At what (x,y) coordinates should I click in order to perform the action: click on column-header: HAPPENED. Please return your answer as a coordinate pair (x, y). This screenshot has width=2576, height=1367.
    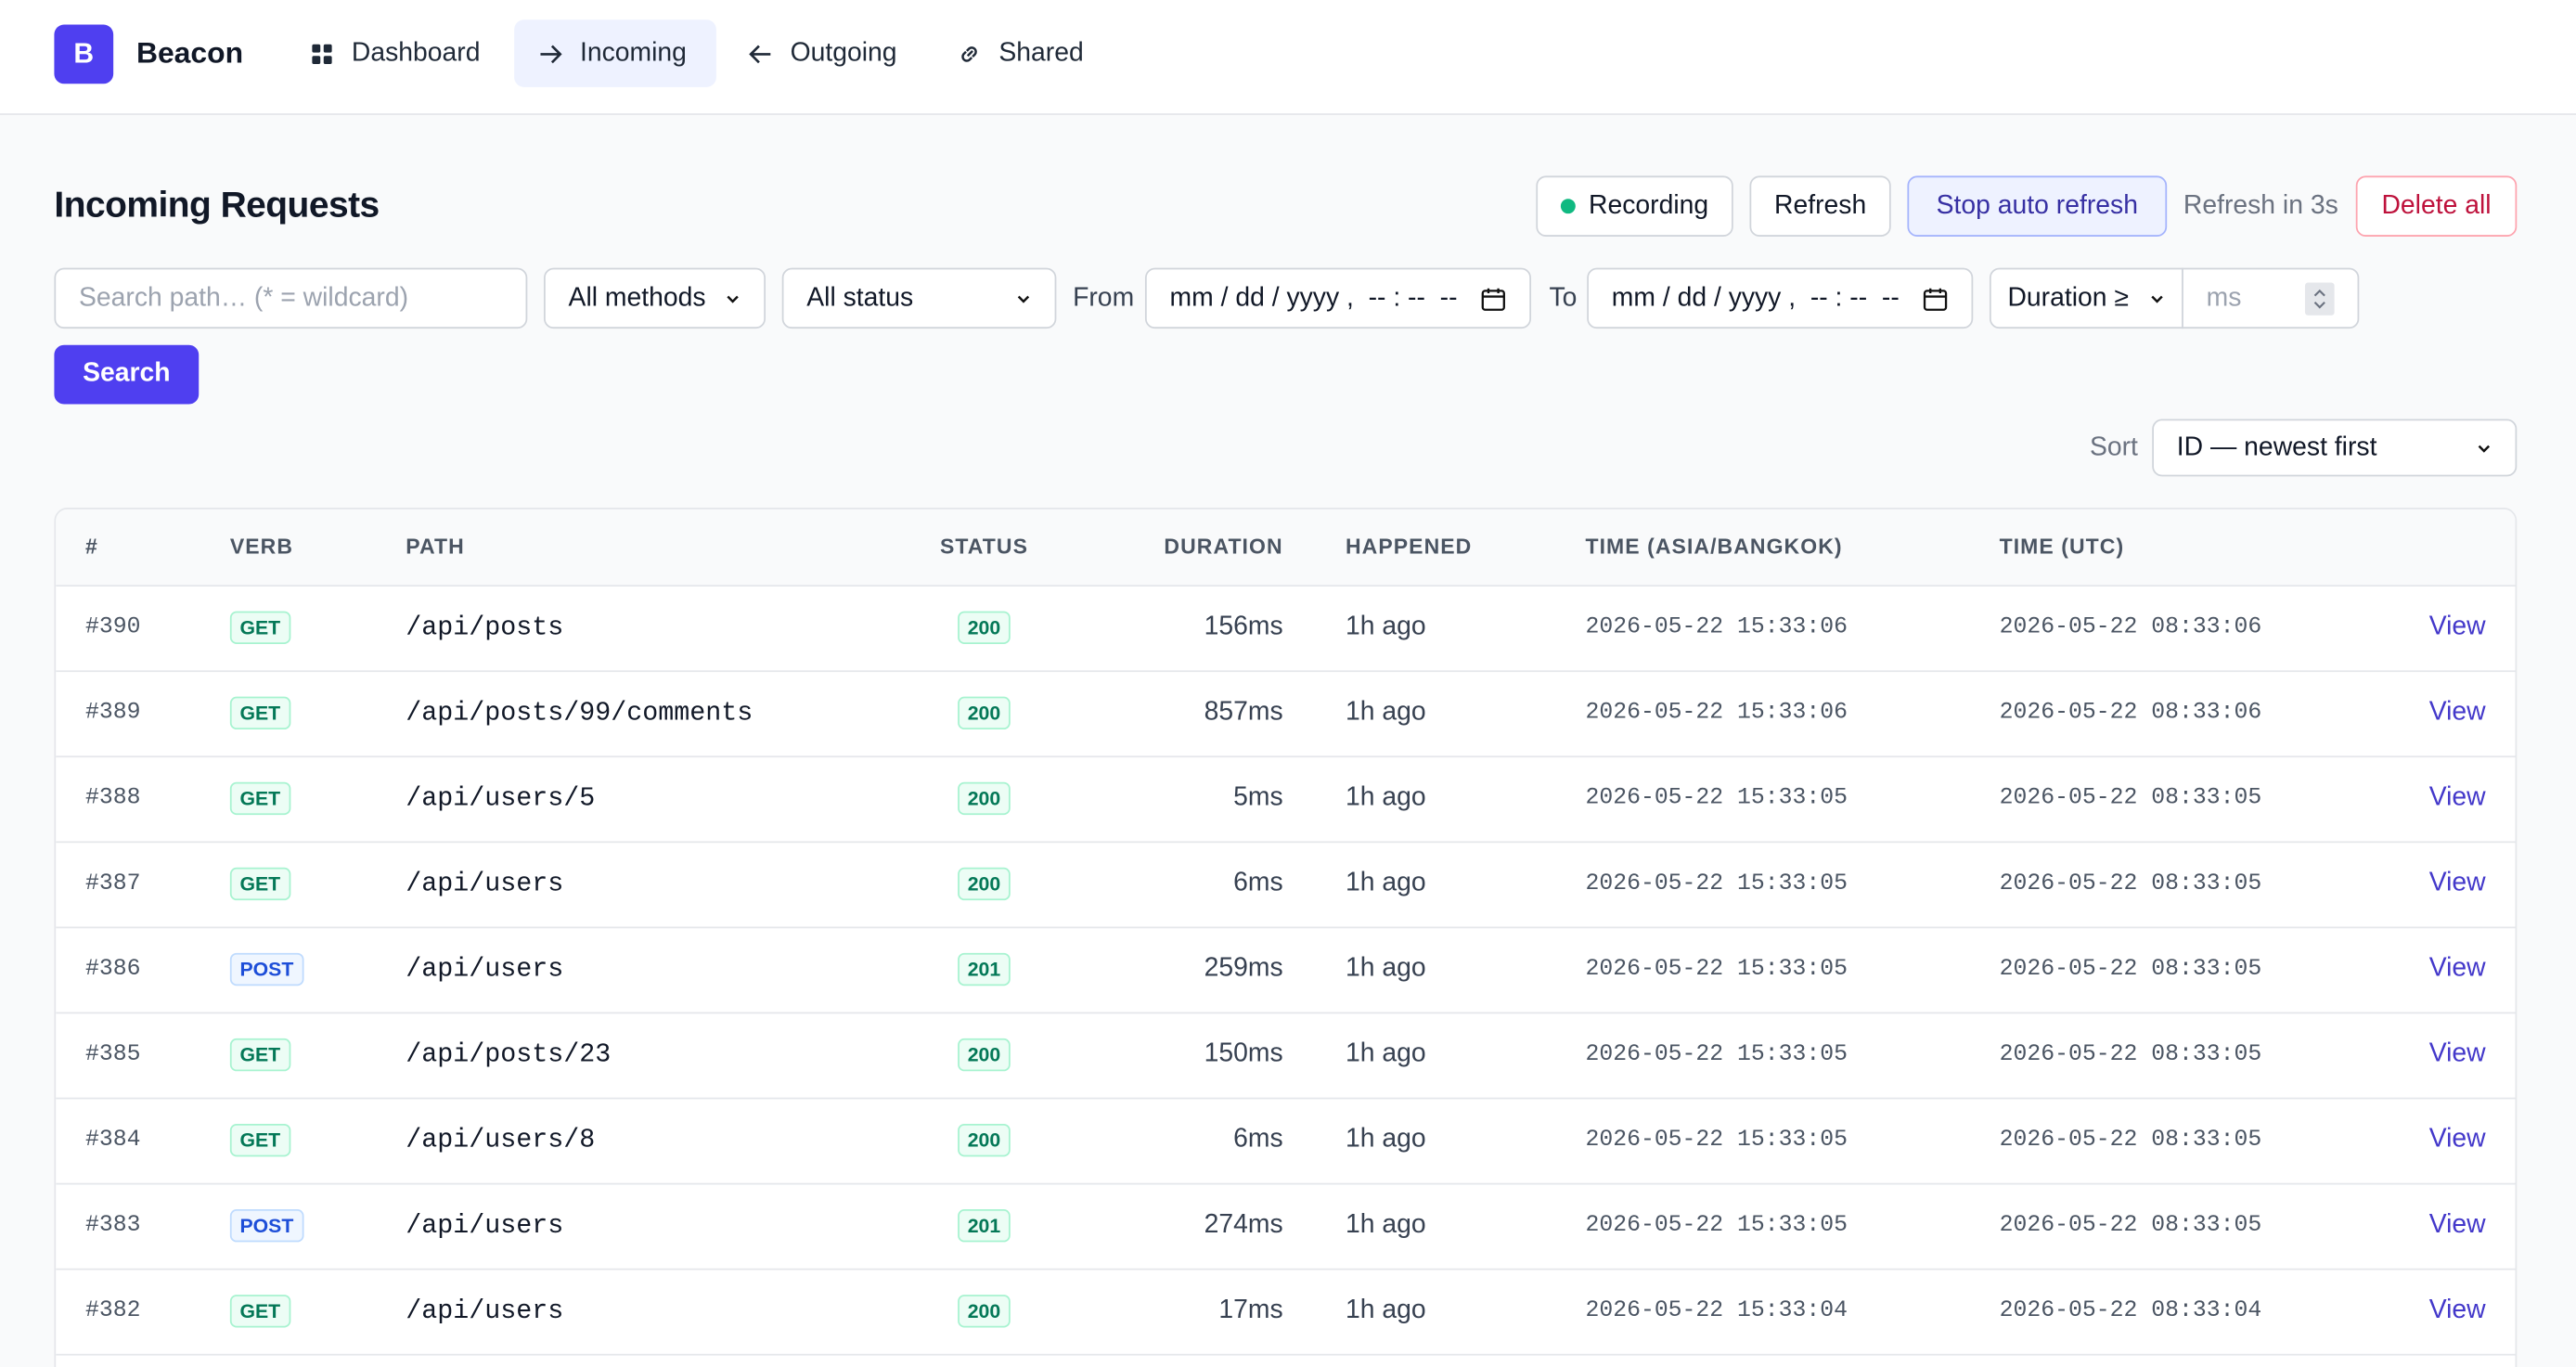
    Looking at the image, I should click on (1409, 546).